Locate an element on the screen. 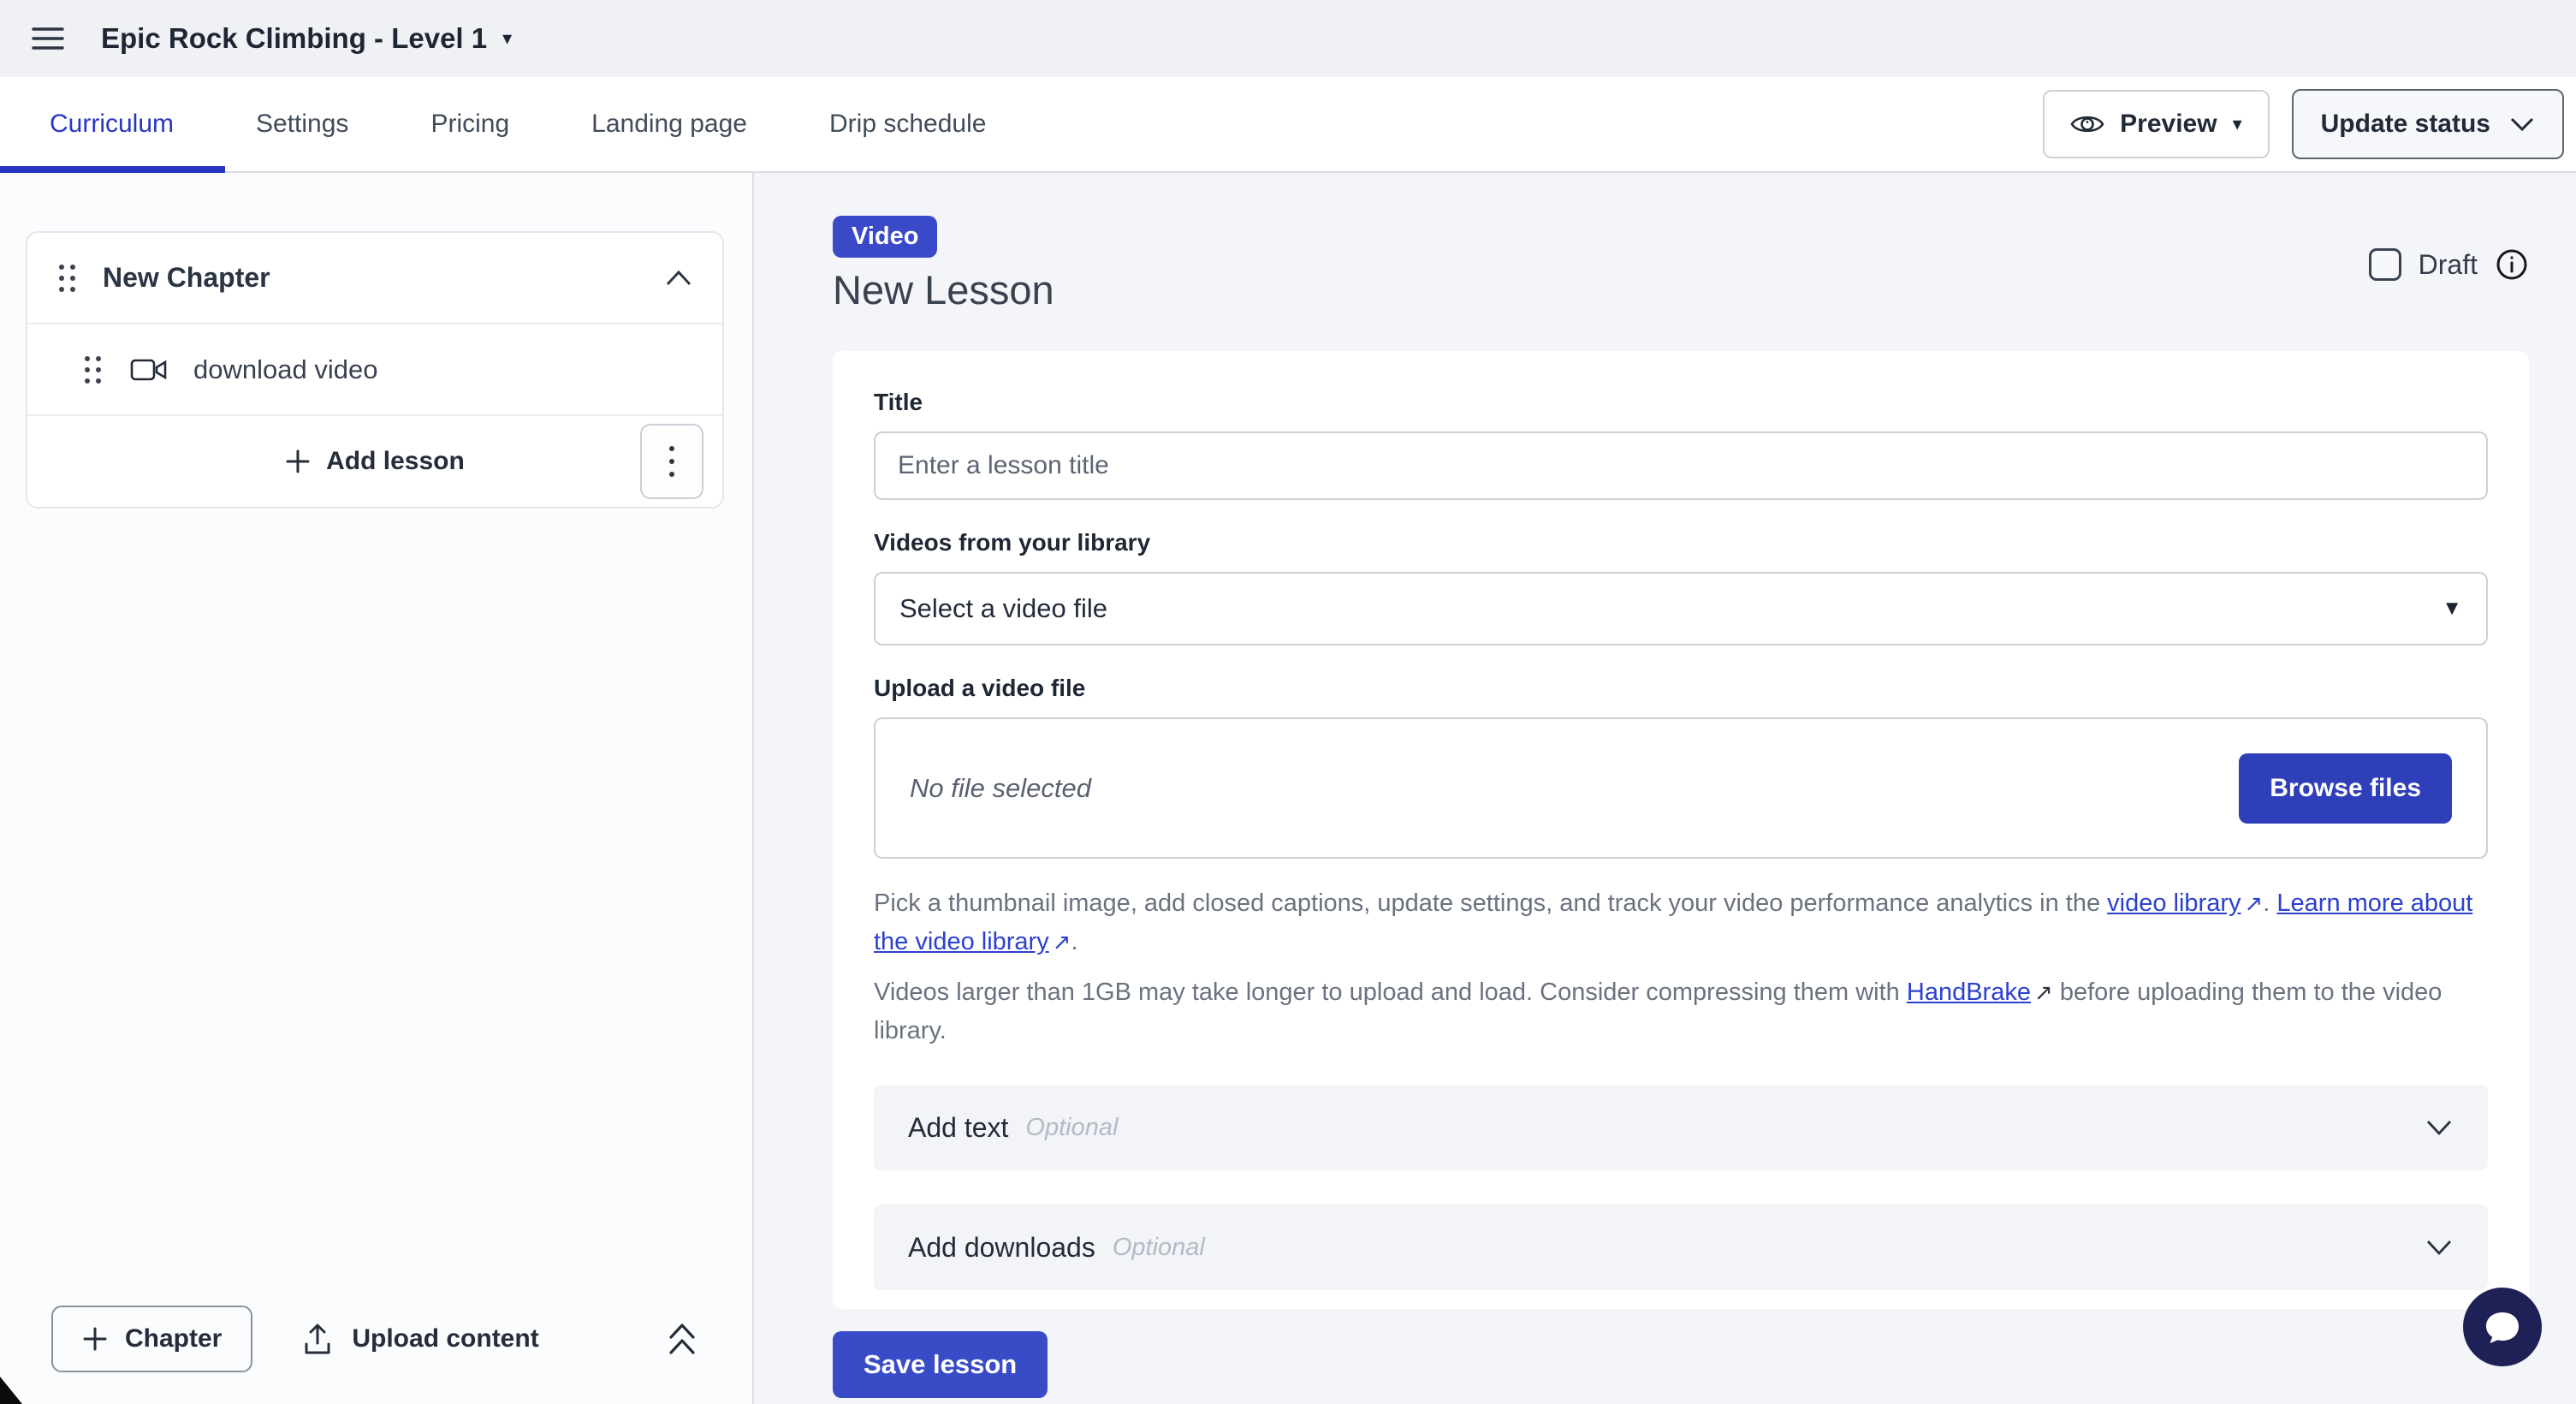 The height and width of the screenshot is (1404, 2576). tabbar-actions: Preview ▾ Update status is located at coordinates (2309, 124).